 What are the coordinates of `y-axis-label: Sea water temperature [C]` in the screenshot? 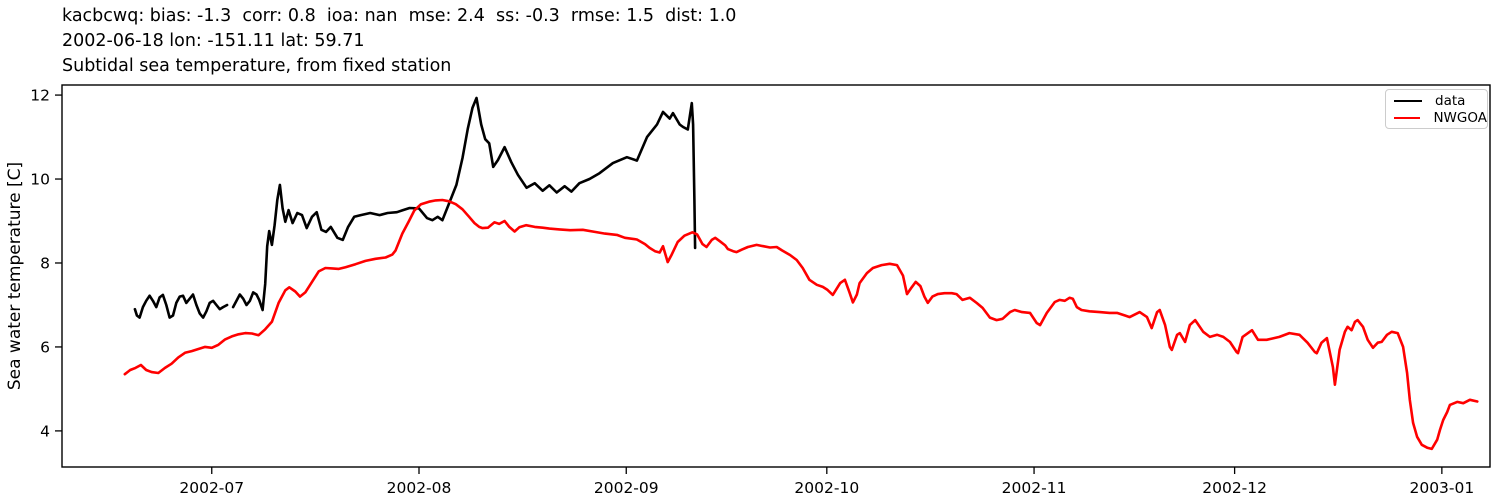 It's located at (15, 276).